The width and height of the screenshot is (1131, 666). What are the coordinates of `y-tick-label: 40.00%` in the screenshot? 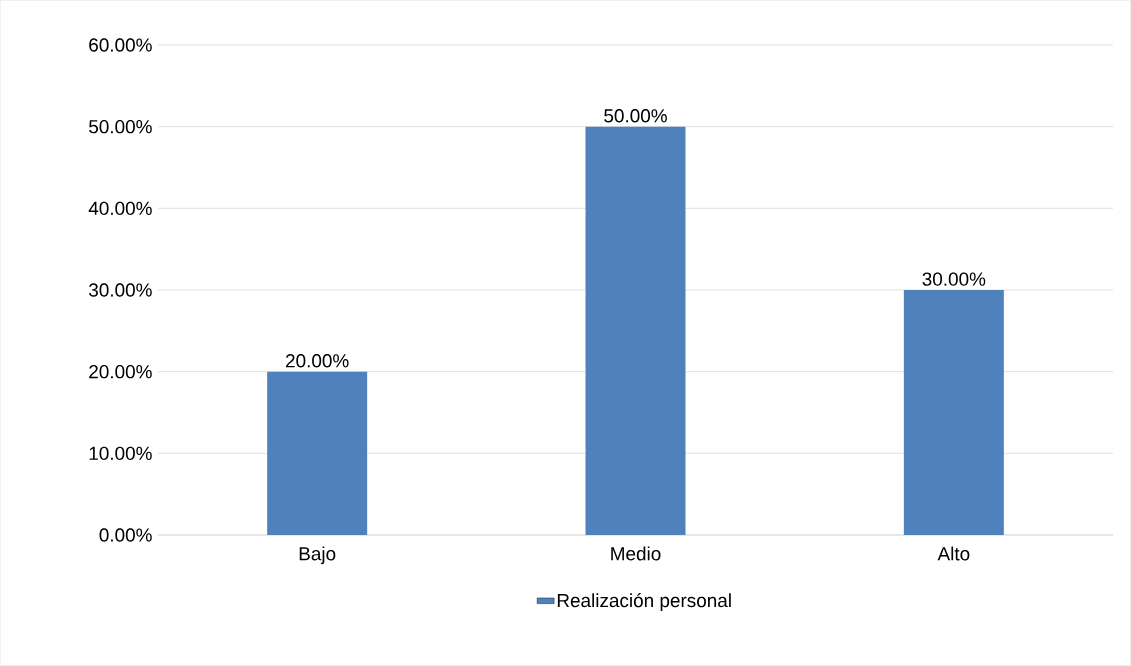 It's located at (120, 208).